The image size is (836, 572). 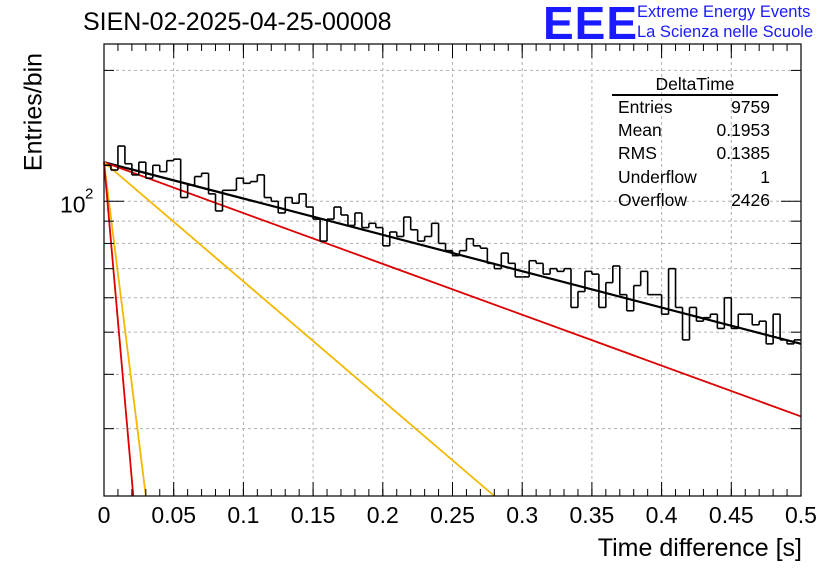 What do you see at coordinates (699, 548) in the screenshot?
I see `x-axis-label: Time difference [s]` at bounding box center [699, 548].